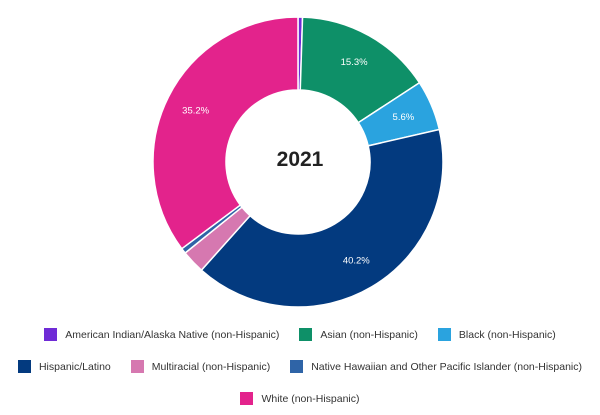 This screenshot has height=415, width=600. I want to click on slice-value-label: 5.6%, so click(404, 117).